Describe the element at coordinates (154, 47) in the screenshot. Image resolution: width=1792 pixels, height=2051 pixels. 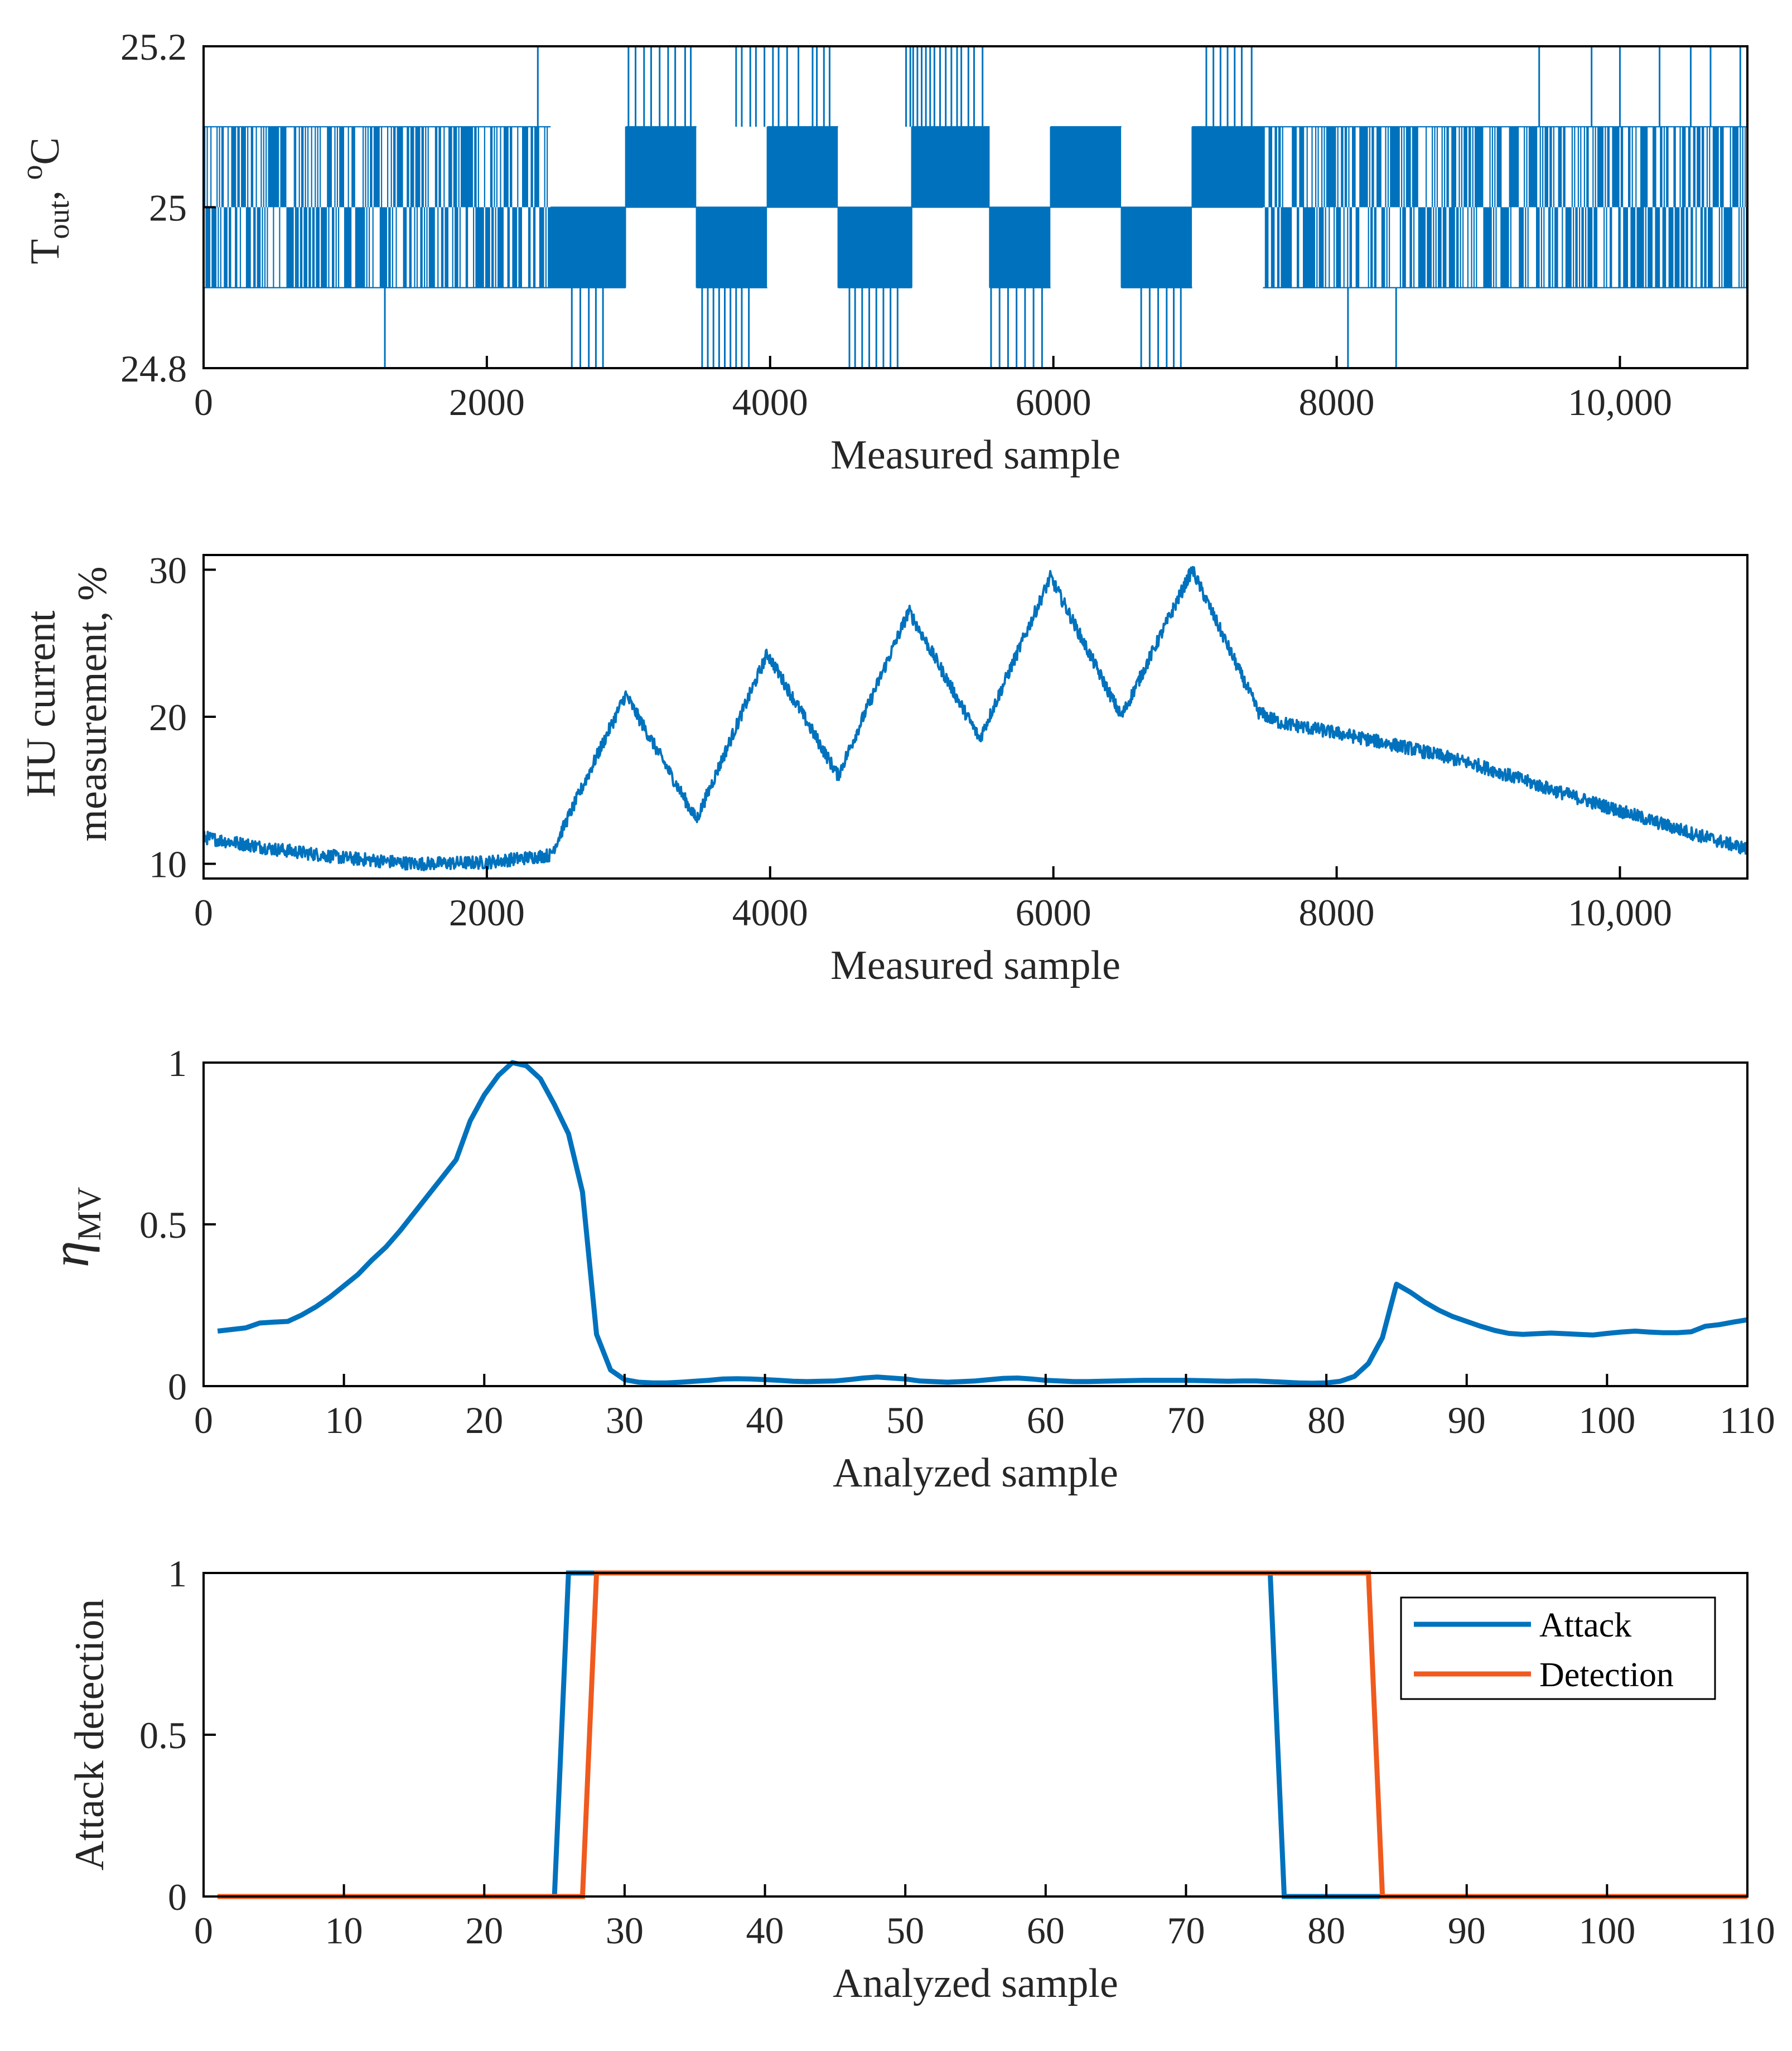
I see `y-tick-label: 25.2` at that location.